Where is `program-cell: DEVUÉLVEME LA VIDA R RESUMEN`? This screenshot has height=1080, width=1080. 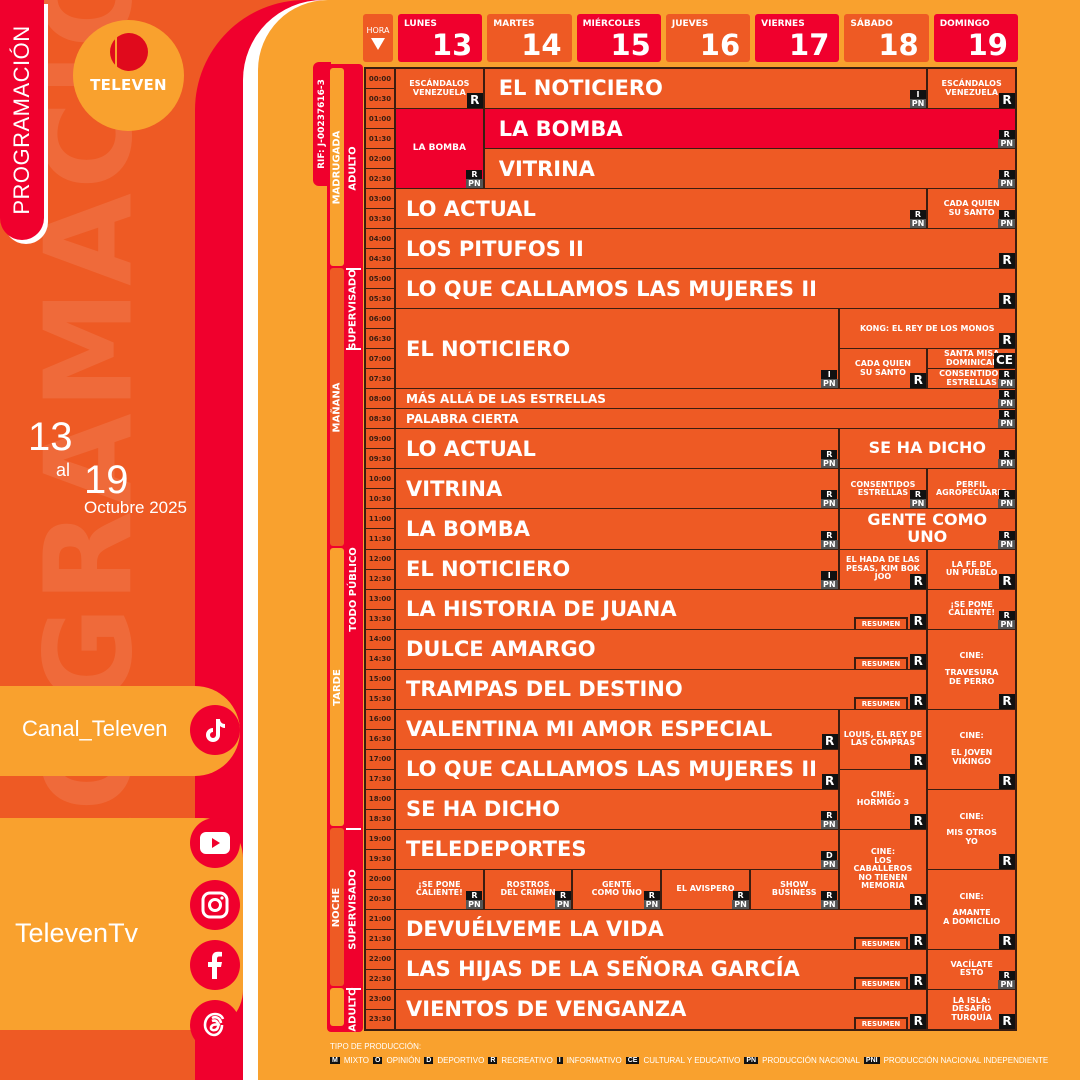 program-cell: DEVUÉLVEME LA VIDA R RESUMEN is located at coordinates (661, 929).